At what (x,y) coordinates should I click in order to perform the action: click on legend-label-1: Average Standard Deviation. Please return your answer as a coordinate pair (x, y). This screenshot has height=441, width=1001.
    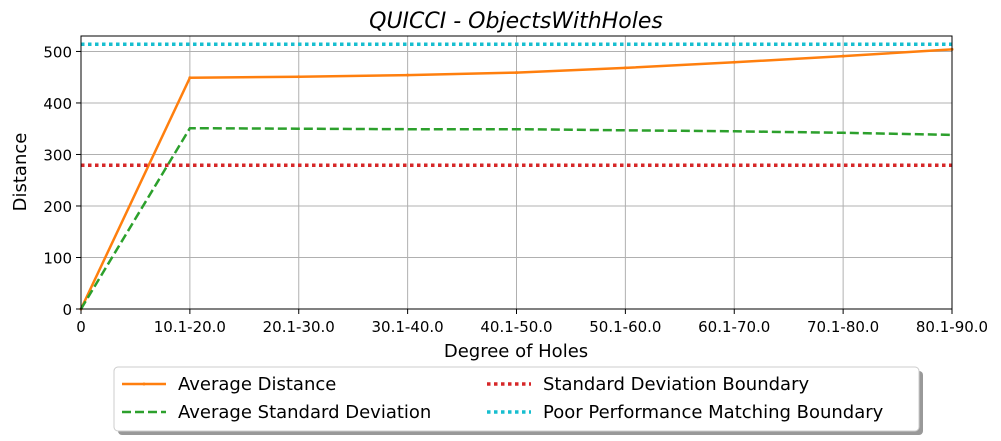
    Looking at the image, I should click on (304, 412).